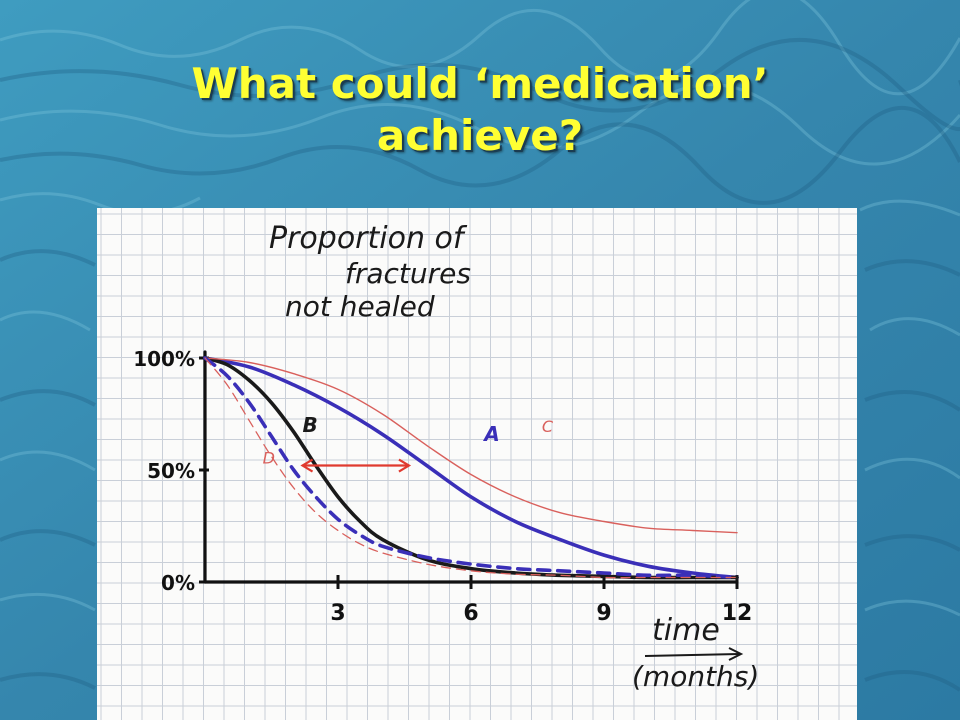  Describe the element at coordinates (405, 465) in the screenshot. I see `arrow-head-right` at that location.